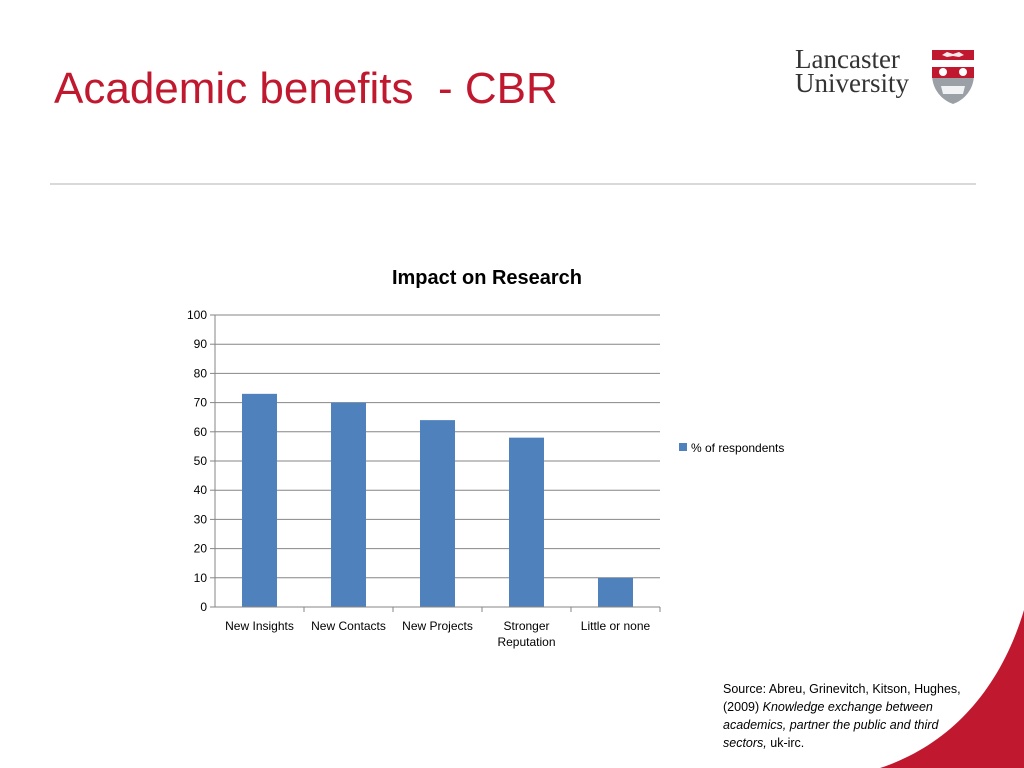 The image size is (1024, 768). I want to click on y-tick-label: 100, so click(197, 315).